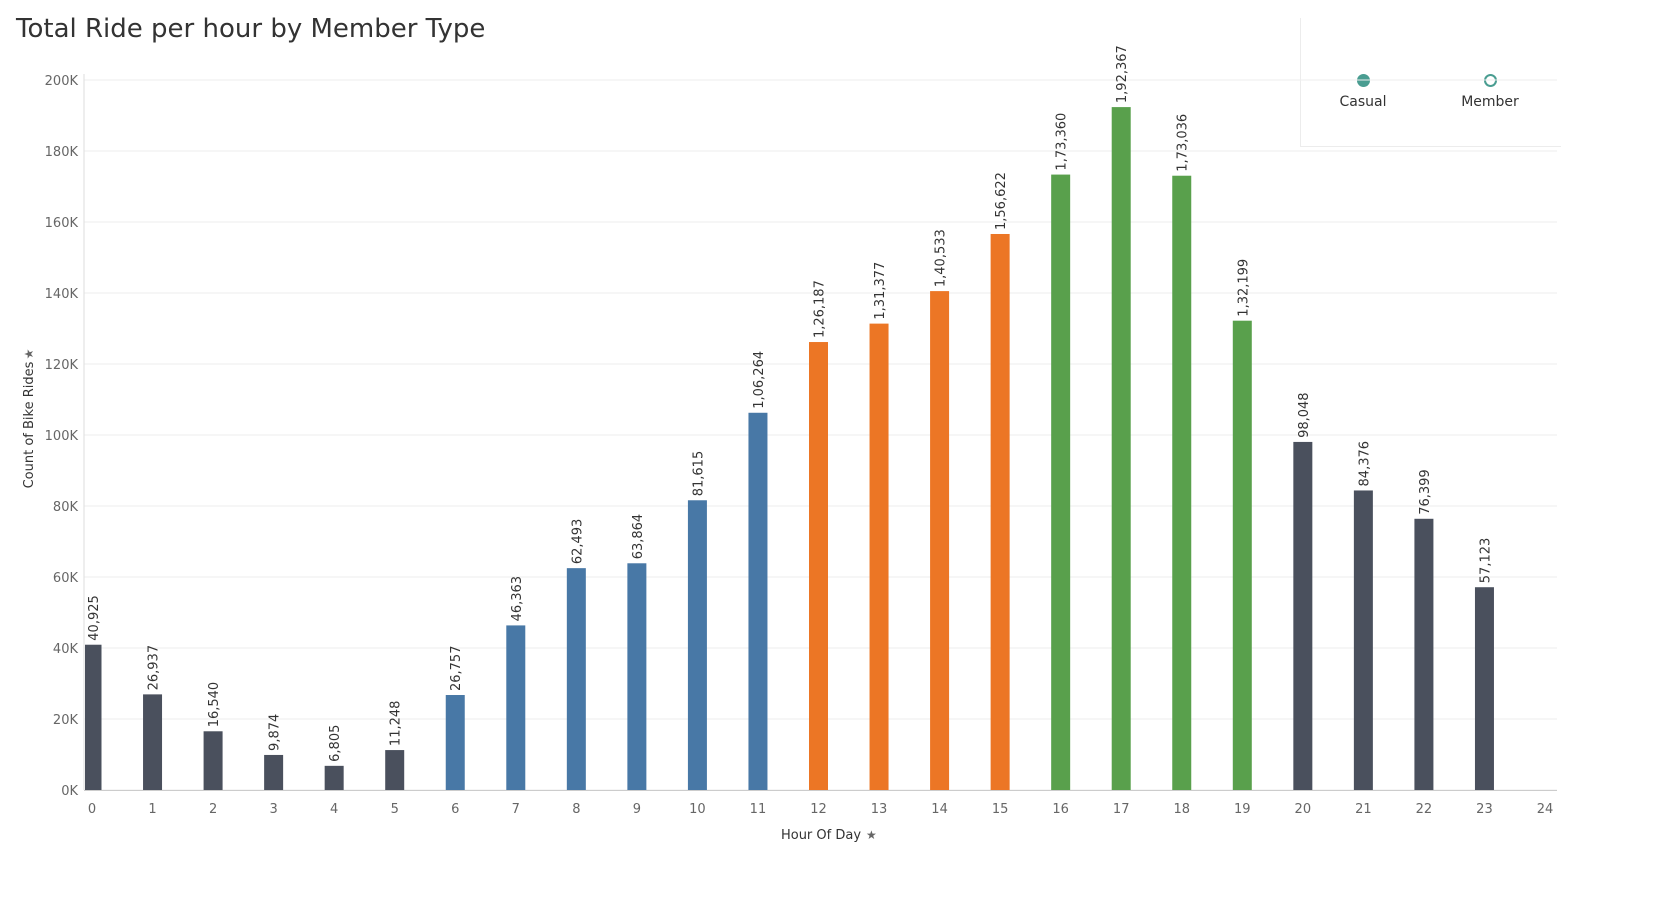 The height and width of the screenshot is (911, 1657). What do you see at coordinates (154, 668) in the screenshot?
I see `bar-data-label: 26,937` at bounding box center [154, 668].